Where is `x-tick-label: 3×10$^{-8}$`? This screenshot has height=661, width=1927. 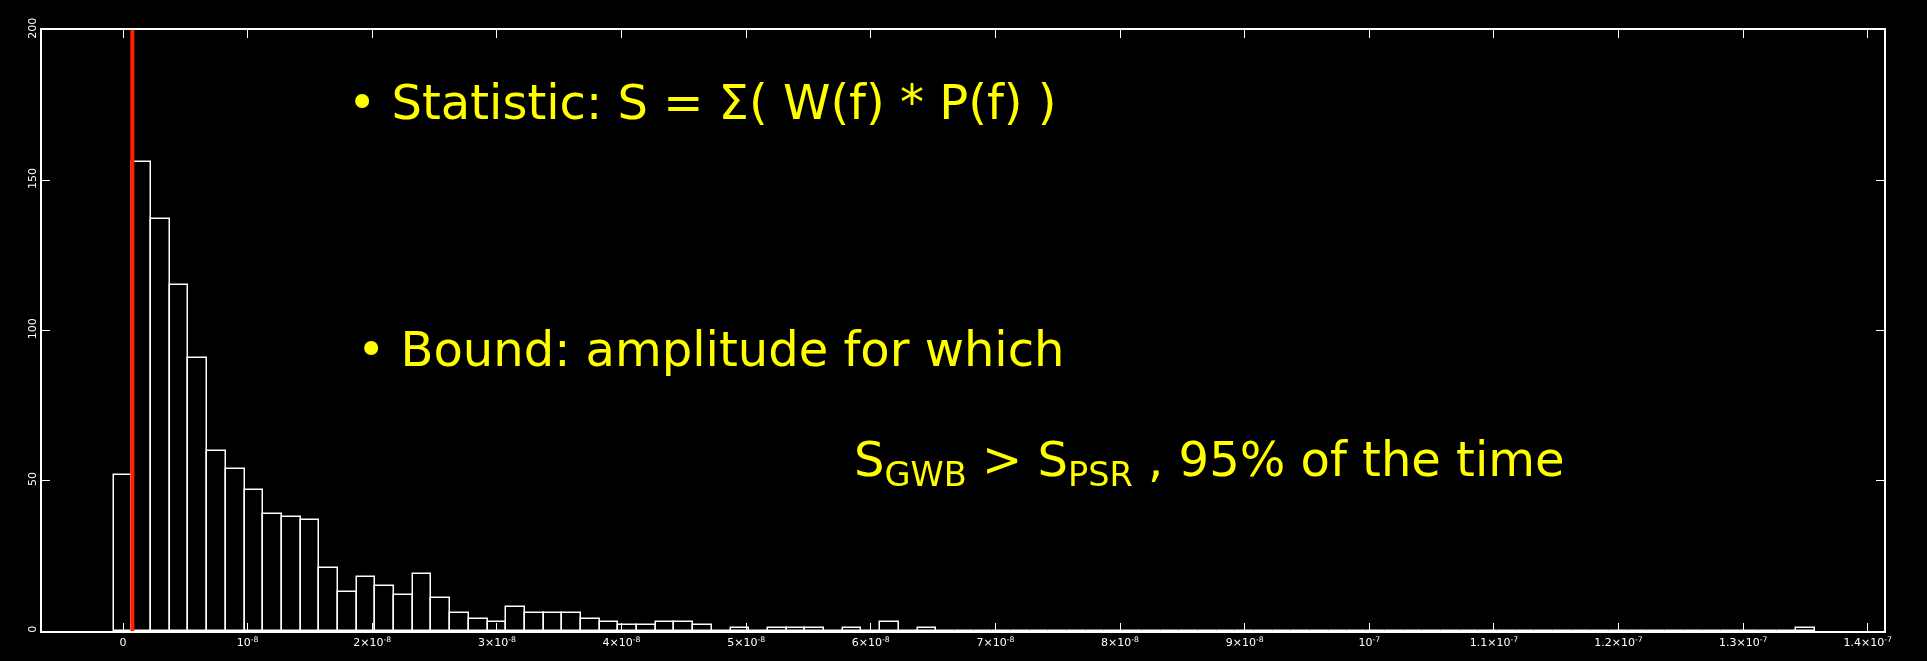 x-tick-label: 3×10$^{-8}$ is located at coordinates (496, 642).